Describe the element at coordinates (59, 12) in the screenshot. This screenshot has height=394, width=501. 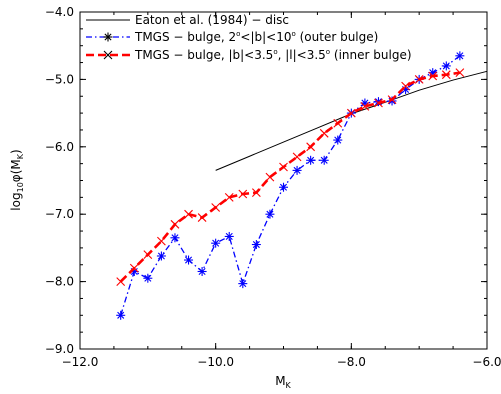
I see `y-tick-label: −4.0` at that location.